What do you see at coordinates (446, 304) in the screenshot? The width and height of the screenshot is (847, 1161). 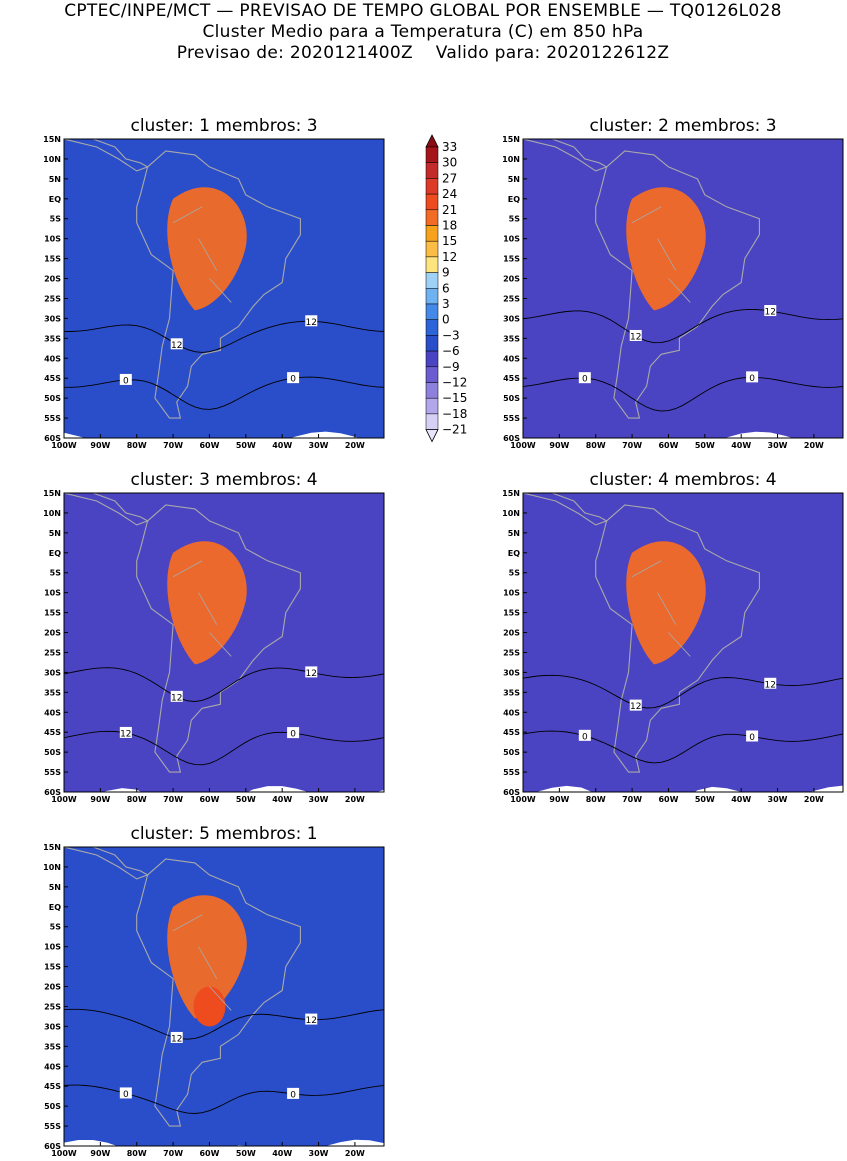 I see `colorbar-level-label: 3` at bounding box center [446, 304].